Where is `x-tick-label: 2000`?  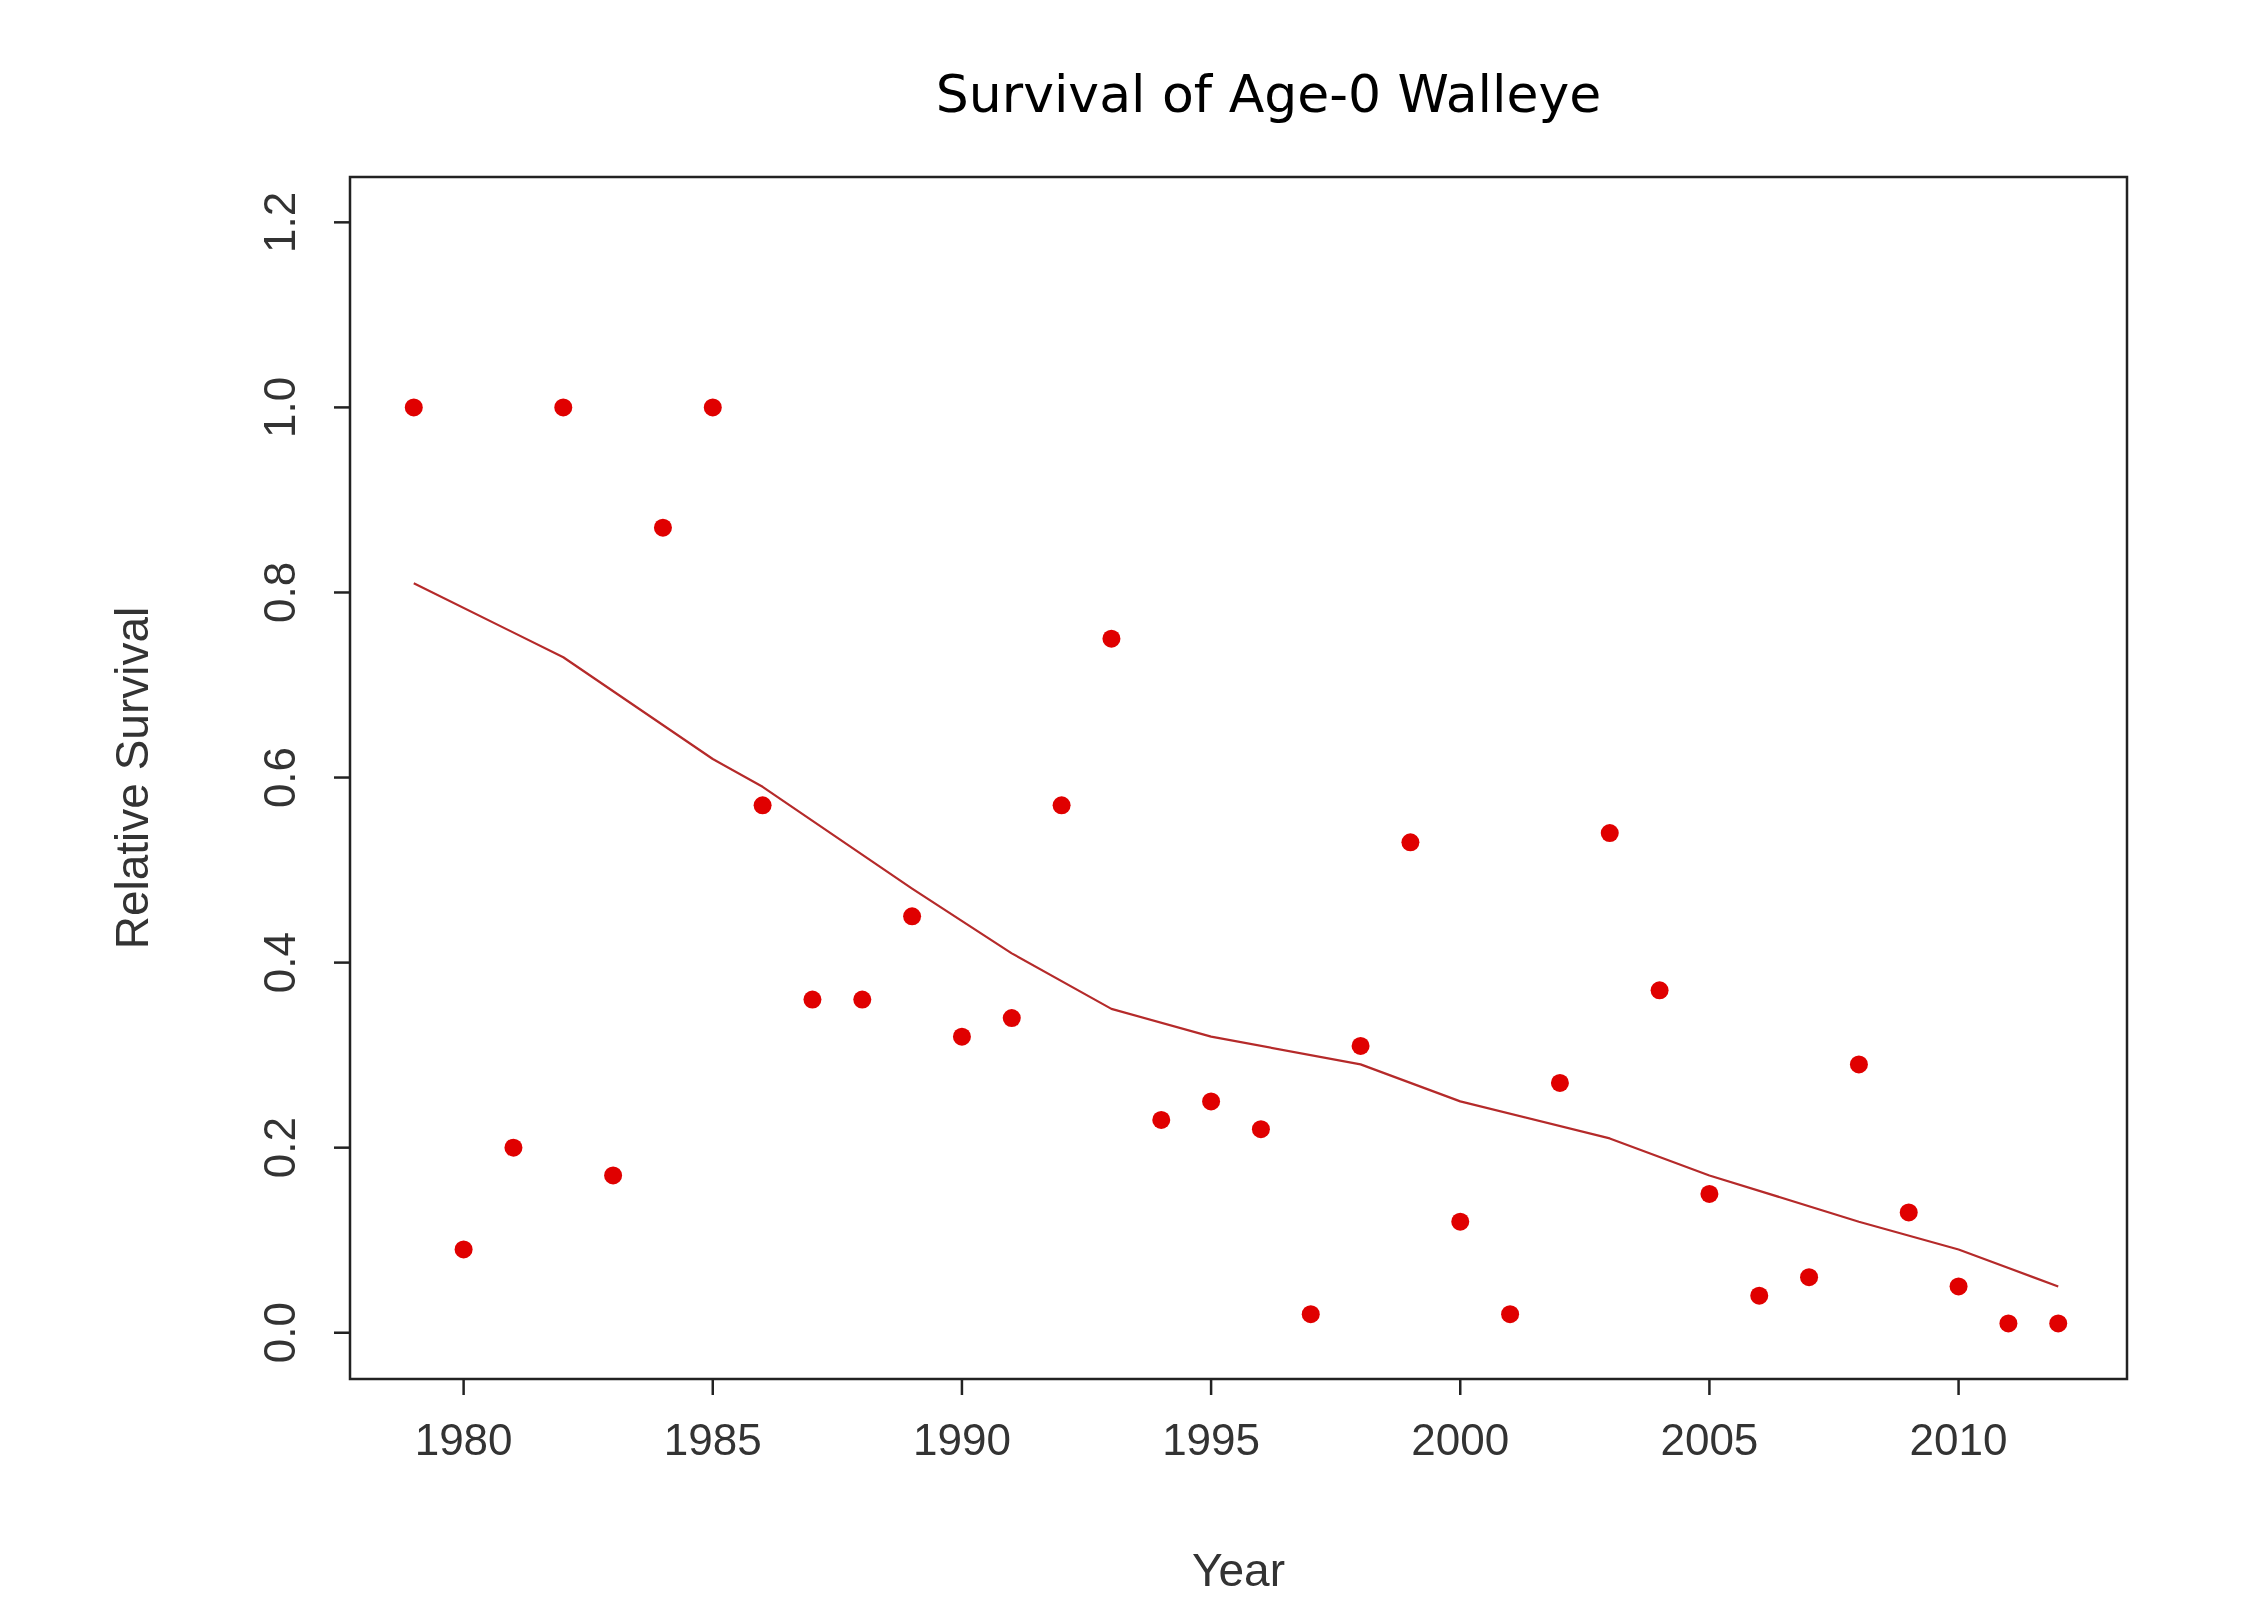
x-tick-label: 2000 is located at coordinates (1460, 1439).